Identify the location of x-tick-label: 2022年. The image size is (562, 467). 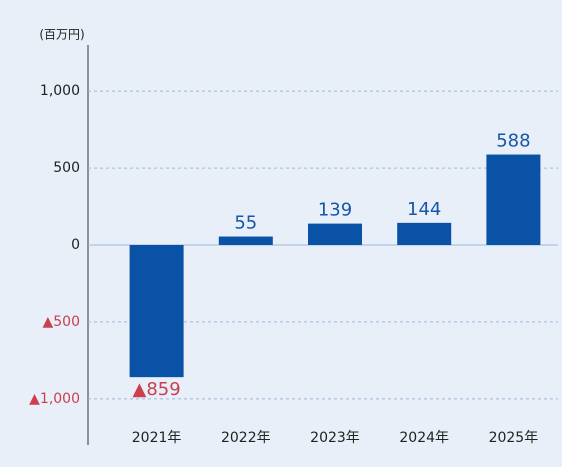
(246, 438).